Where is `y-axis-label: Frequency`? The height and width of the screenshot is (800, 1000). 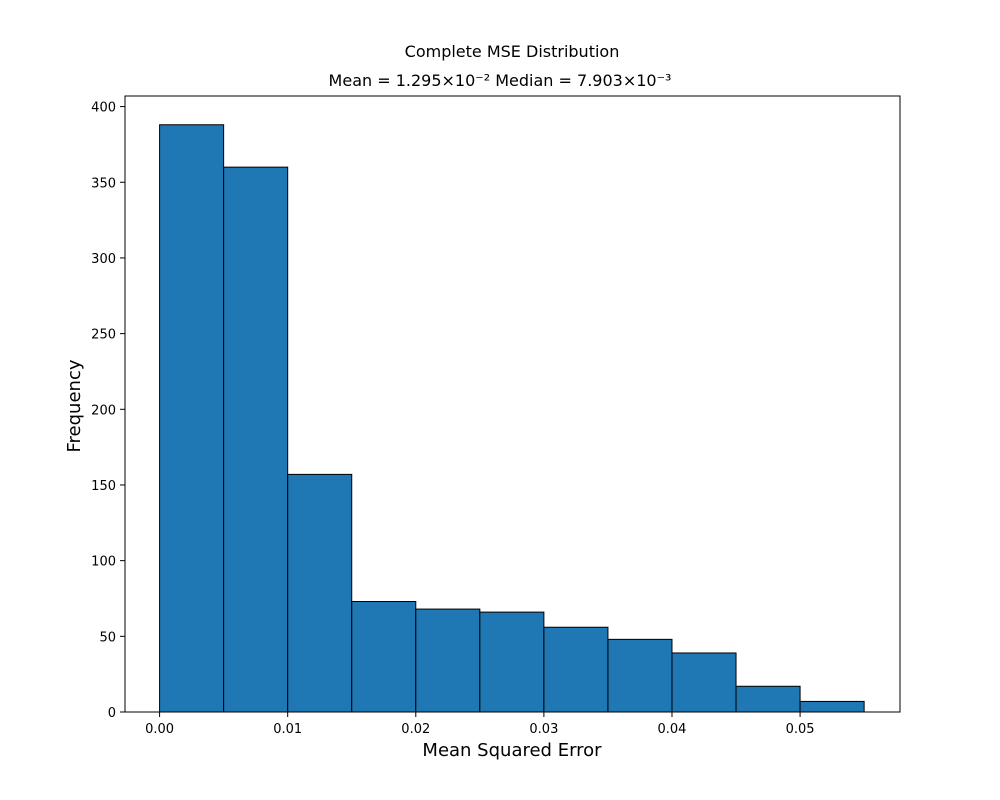 y-axis-label: Frequency is located at coordinates (74, 405).